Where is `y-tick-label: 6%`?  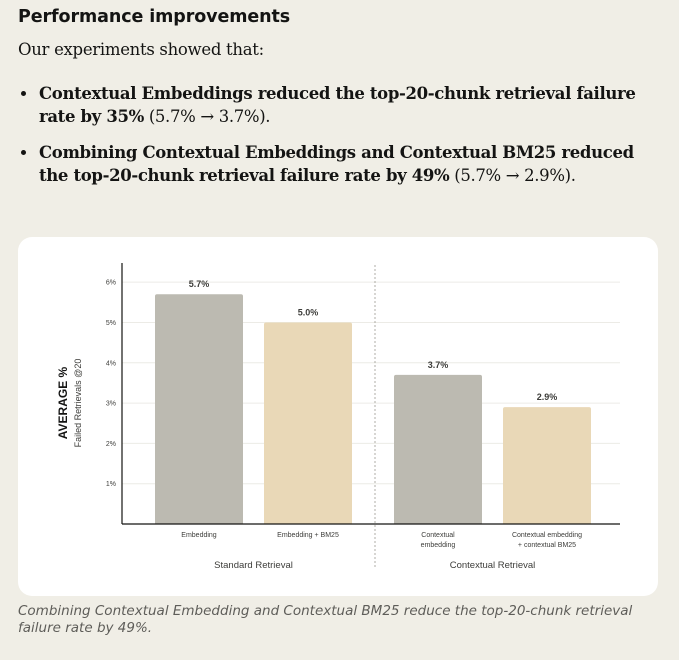 y-tick-label: 6% is located at coordinates (111, 283).